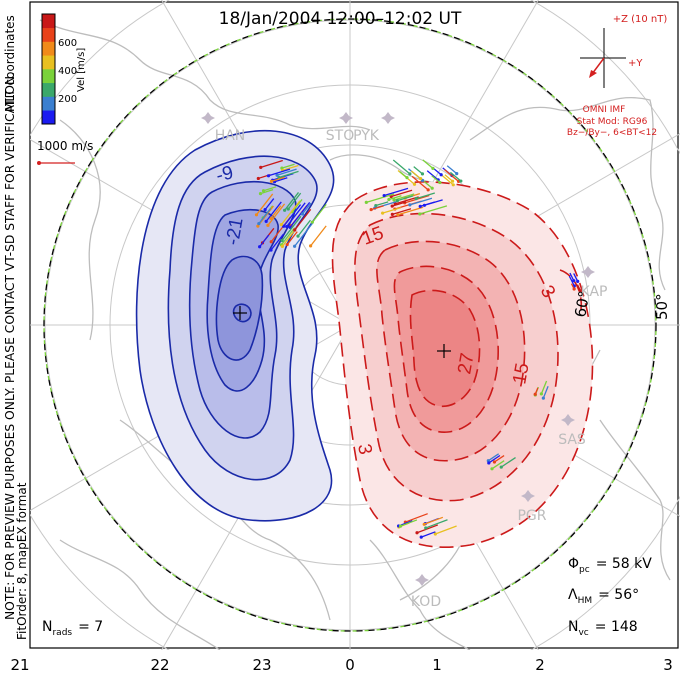 The width and height of the screenshot is (680, 674). I want to click on svg-text: SAS, so click(572, 440).